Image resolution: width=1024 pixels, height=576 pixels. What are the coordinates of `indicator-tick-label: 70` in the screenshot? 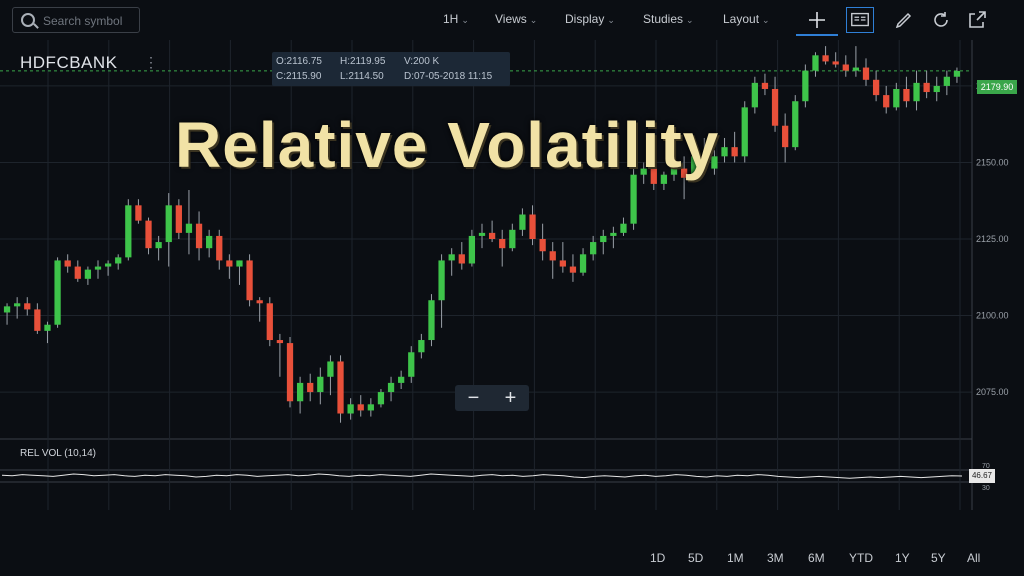 It's located at (986, 466).